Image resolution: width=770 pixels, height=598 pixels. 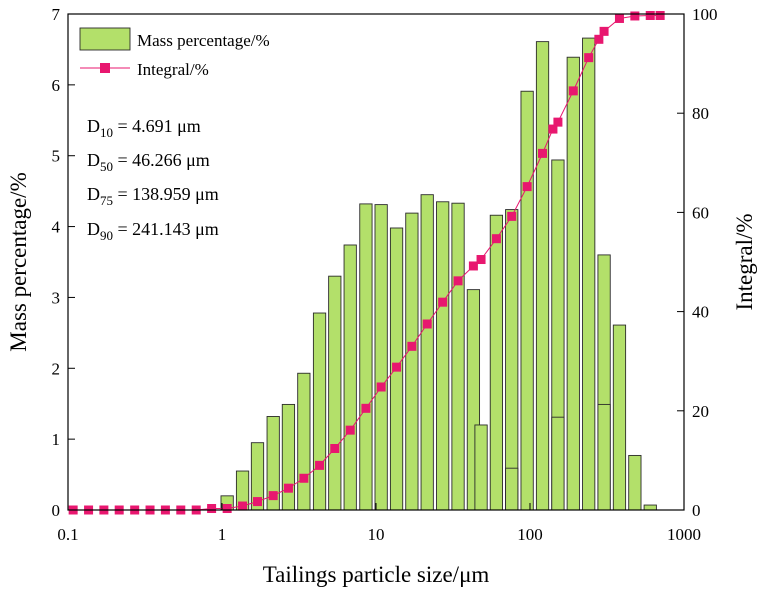 I want to click on x-tick-label-2: 10, so click(x=376, y=534).